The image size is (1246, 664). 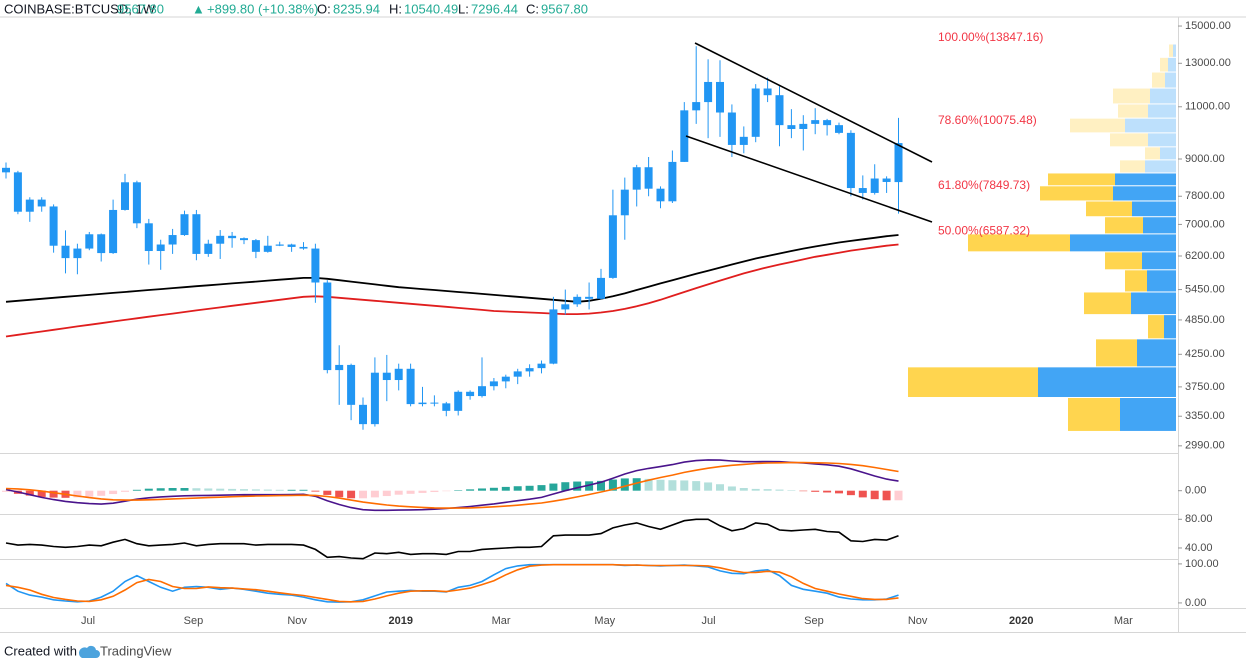 What do you see at coordinates (401, 621) in the screenshot?
I see `time-label: 2019` at bounding box center [401, 621].